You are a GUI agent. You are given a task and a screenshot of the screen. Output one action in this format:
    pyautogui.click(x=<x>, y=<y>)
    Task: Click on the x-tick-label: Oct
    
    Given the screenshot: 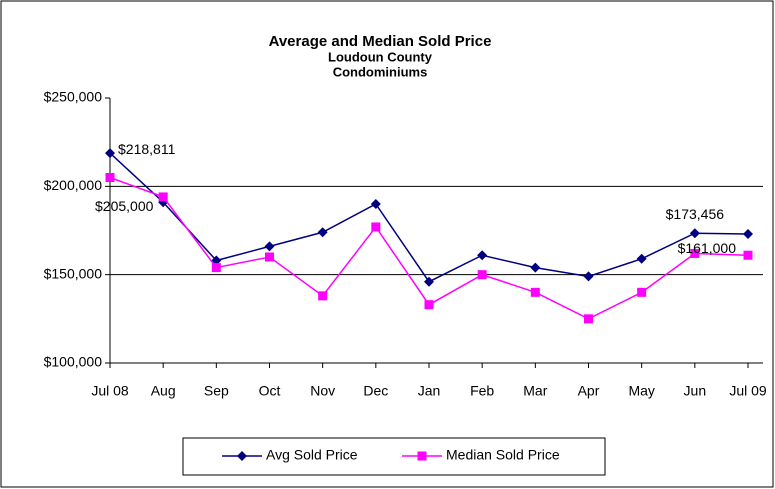 What is the action you would take?
    pyautogui.click(x=270, y=391)
    